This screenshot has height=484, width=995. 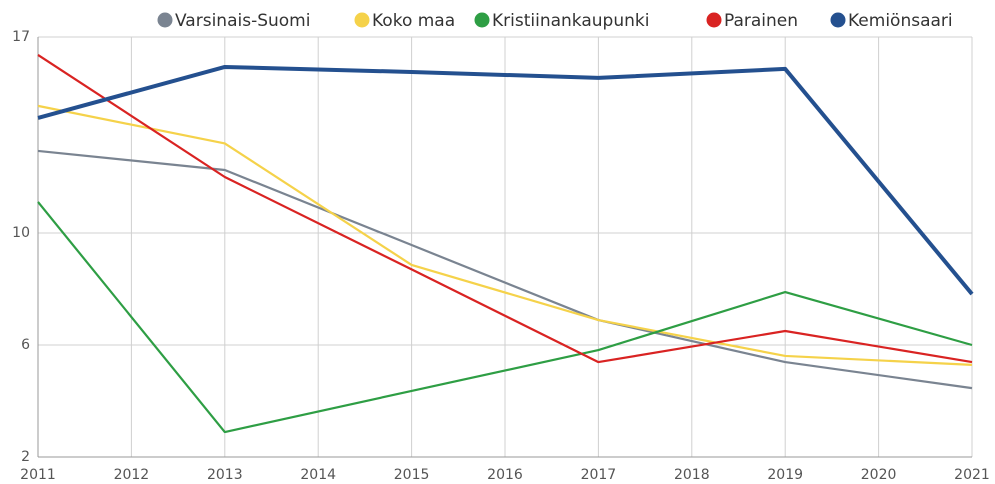 I want to click on x-tick-label: 2013, so click(x=225, y=475).